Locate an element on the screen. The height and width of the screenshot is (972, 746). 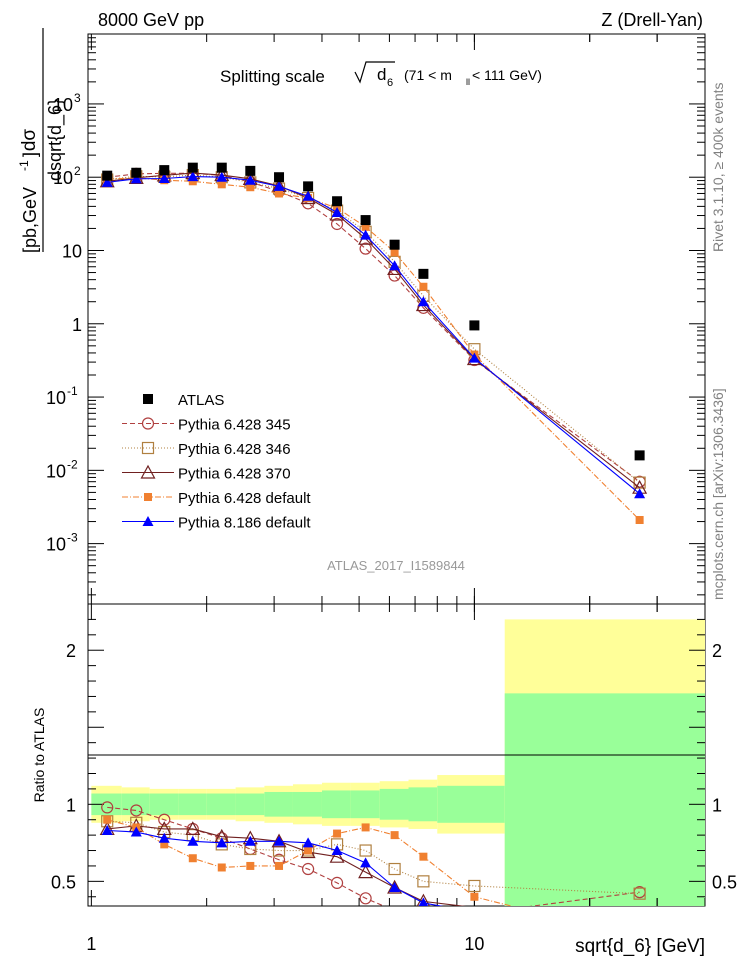
y-tick-exponent: -1 is located at coordinates (72, 391).